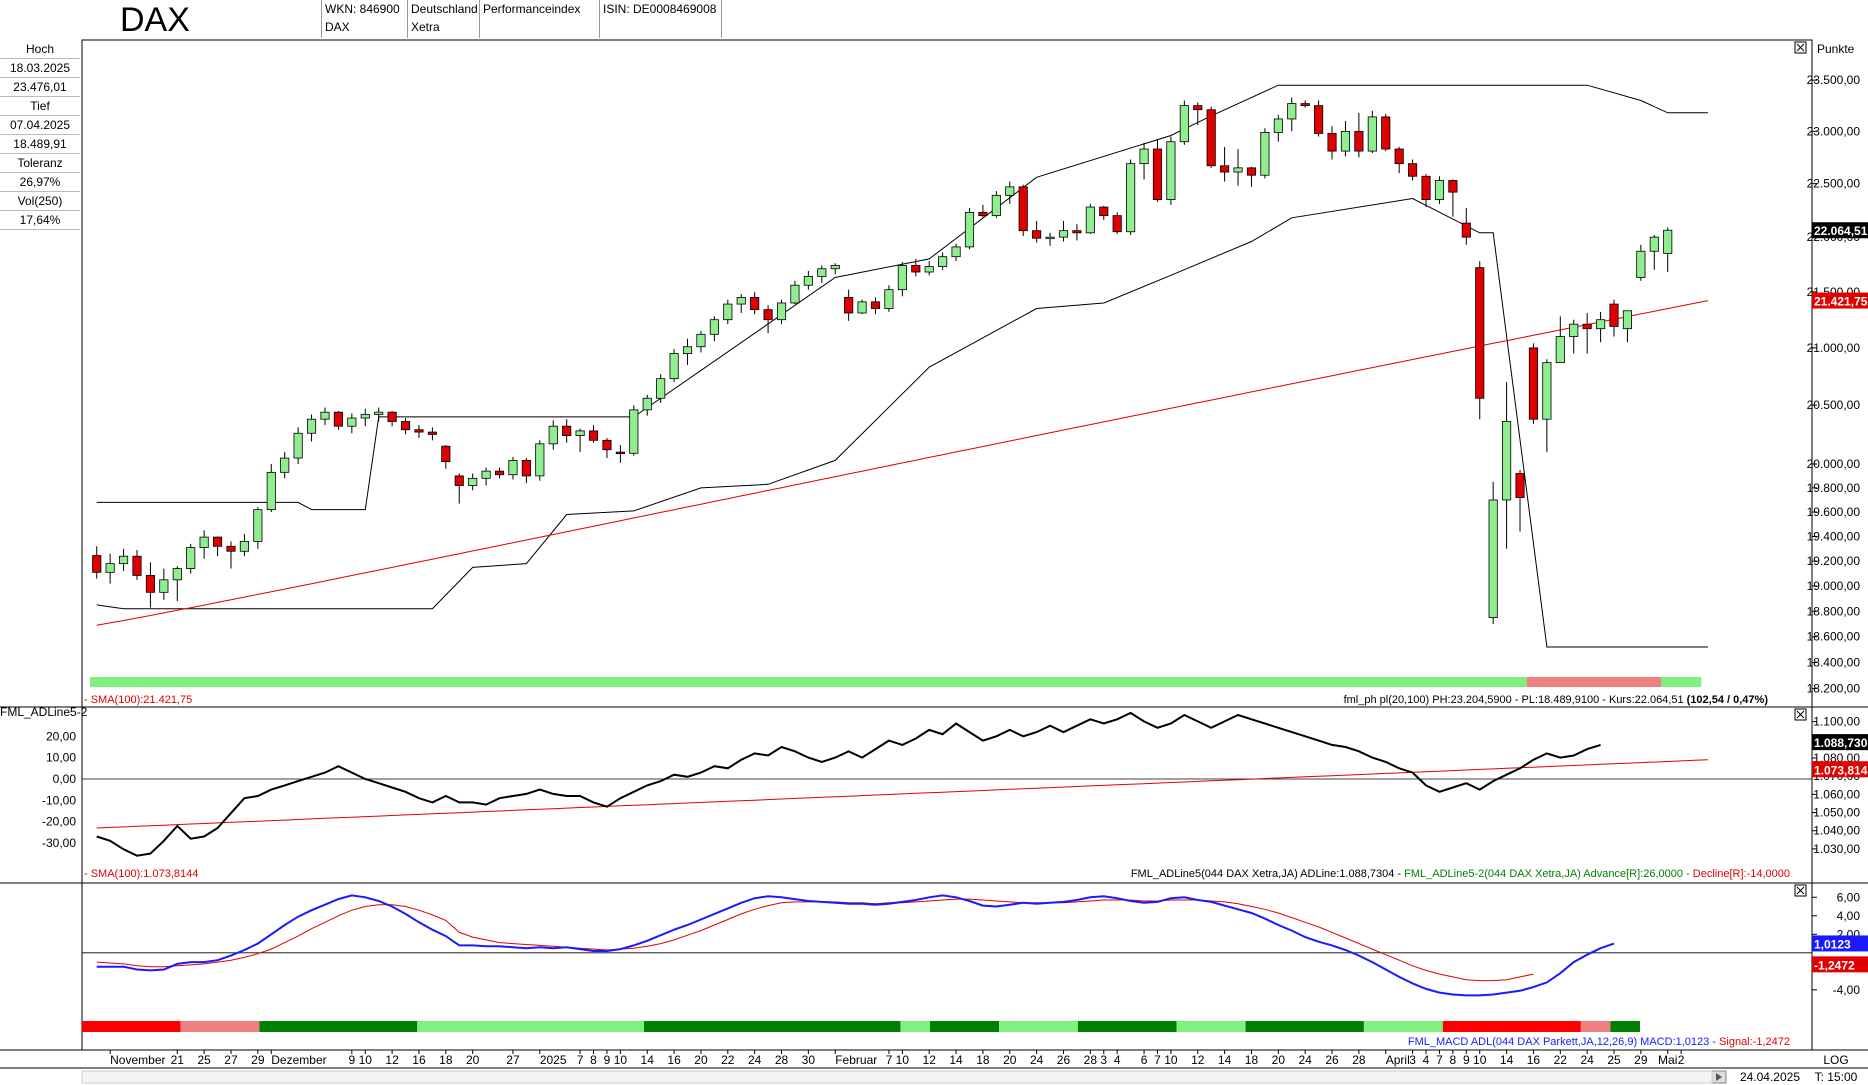  What do you see at coordinates (1834, 488) in the screenshot?
I see `y-tick-label: 19.800,00` at bounding box center [1834, 488].